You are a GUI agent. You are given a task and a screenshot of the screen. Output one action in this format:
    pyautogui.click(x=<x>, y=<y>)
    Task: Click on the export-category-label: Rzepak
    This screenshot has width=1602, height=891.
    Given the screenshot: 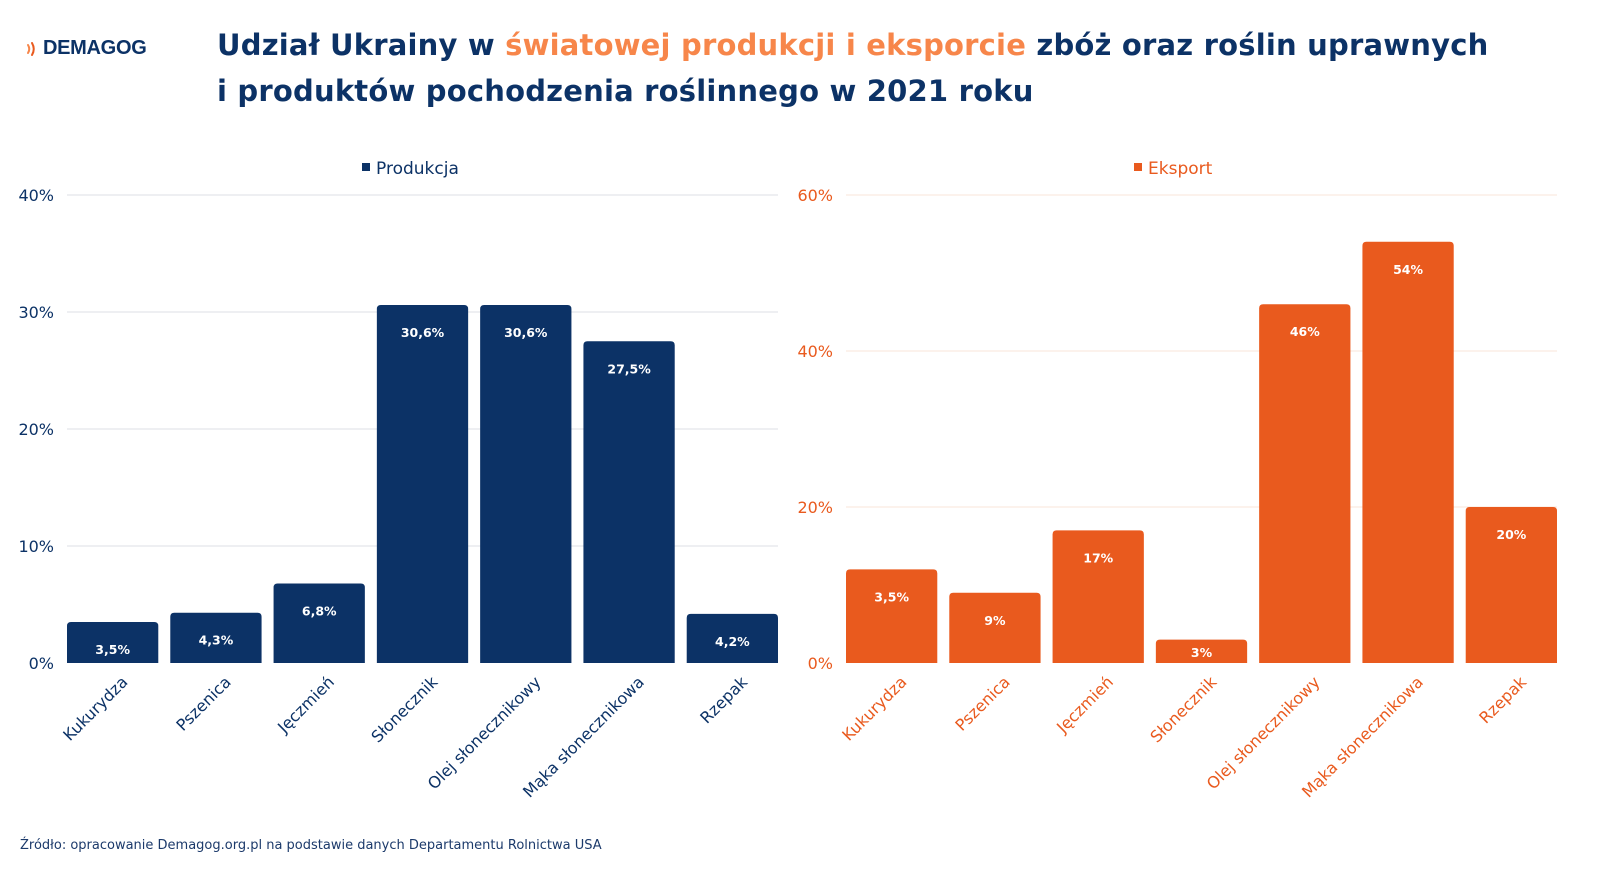 What is the action you would take?
    pyautogui.click(x=1502, y=699)
    